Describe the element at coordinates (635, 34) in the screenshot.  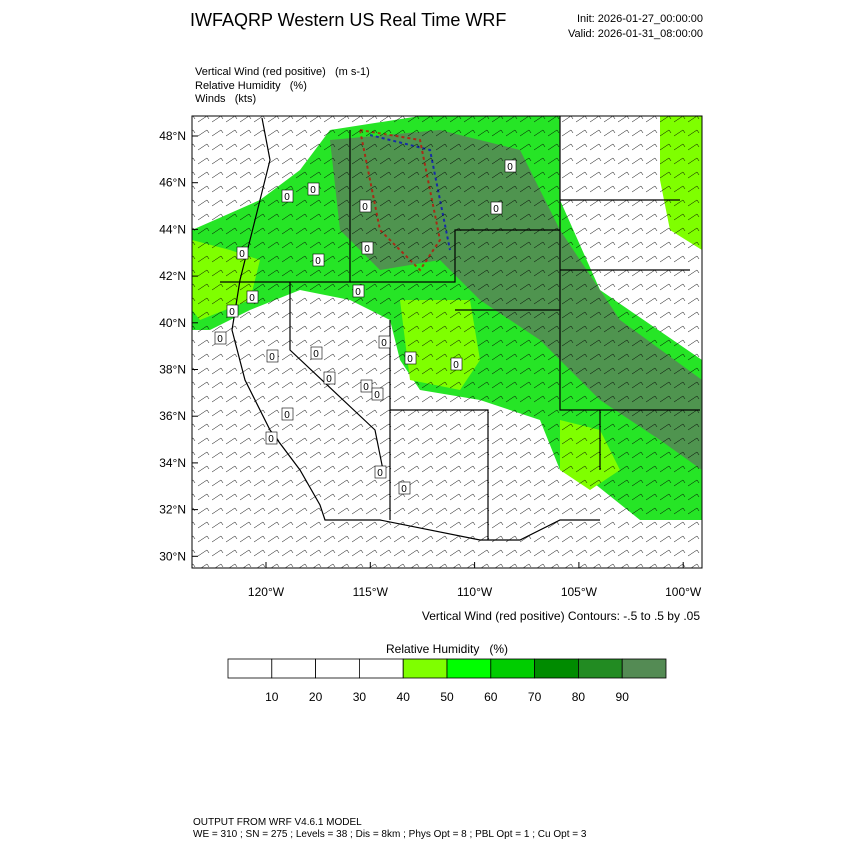
I see `valid-time: Valid: 2026-01-31_08:00:00` at that location.